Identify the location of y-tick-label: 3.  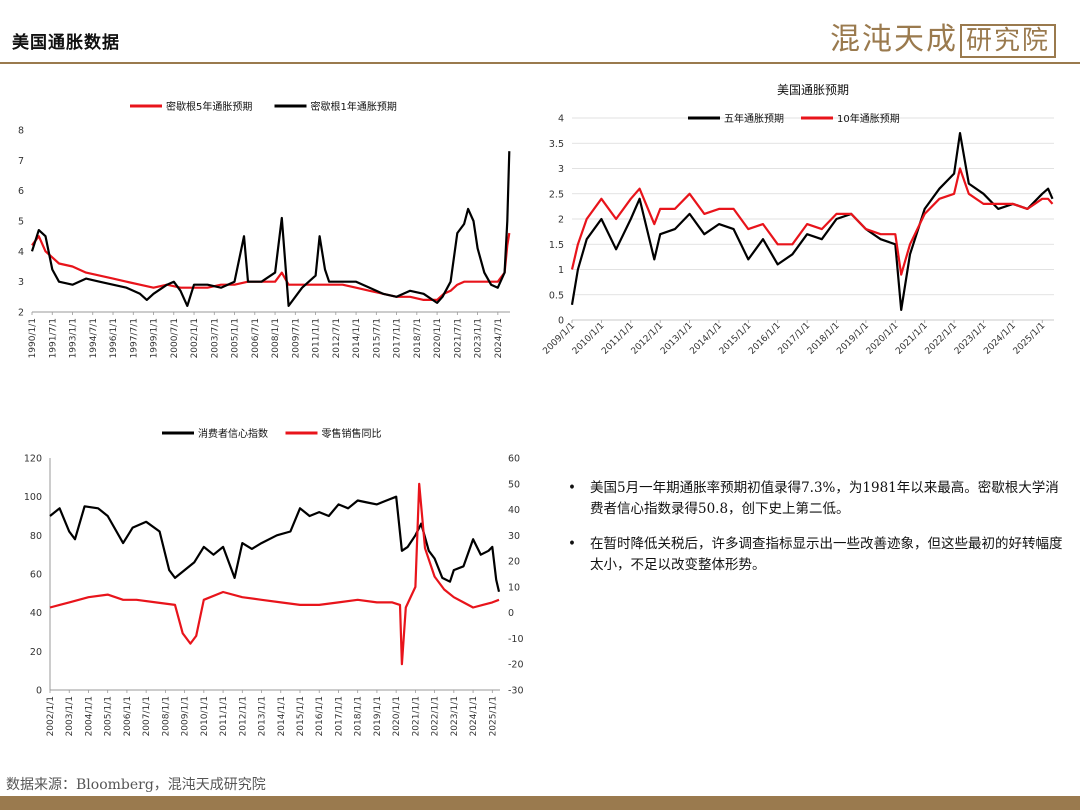
(21, 282).